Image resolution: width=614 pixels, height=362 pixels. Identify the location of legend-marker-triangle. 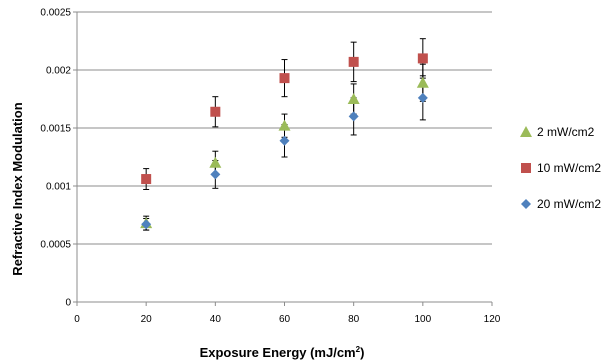
(526, 131).